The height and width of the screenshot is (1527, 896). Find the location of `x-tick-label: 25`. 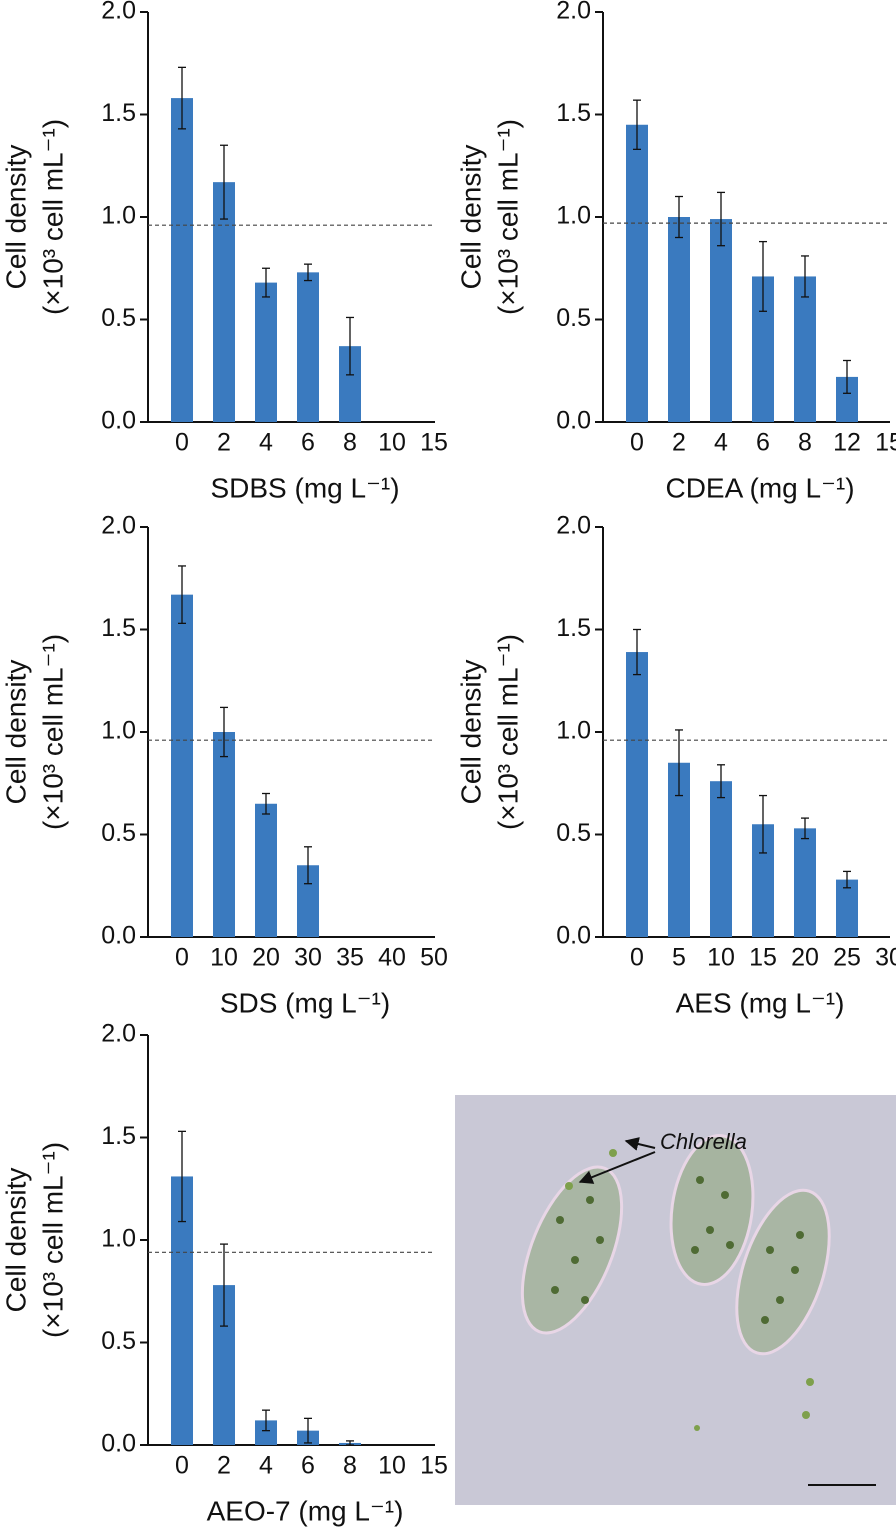

x-tick-label: 25 is located at coordinates (847, 958).